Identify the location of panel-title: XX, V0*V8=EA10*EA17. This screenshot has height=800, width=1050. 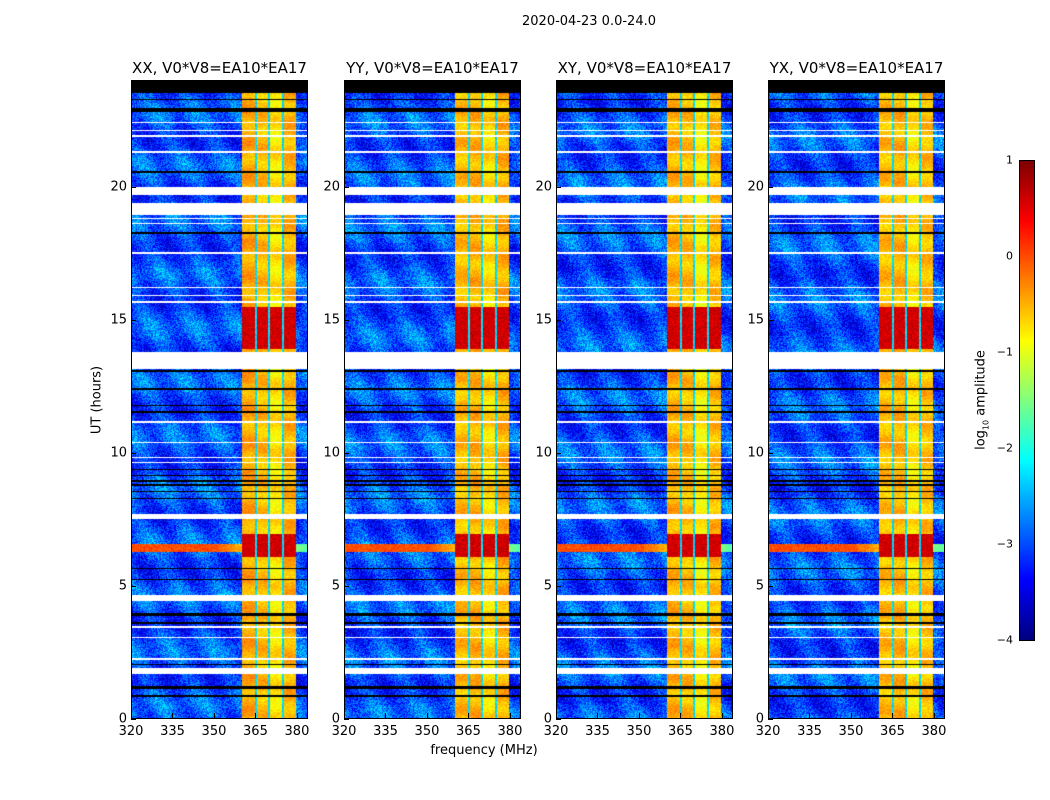
(219, 68).